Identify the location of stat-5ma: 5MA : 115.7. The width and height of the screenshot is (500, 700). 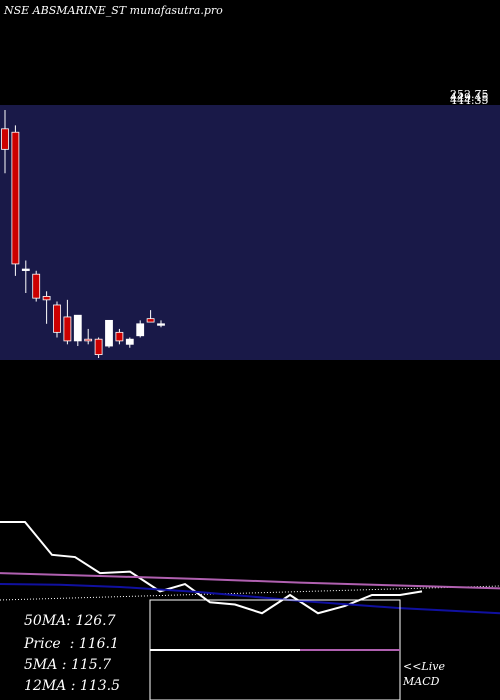
(68, 665).